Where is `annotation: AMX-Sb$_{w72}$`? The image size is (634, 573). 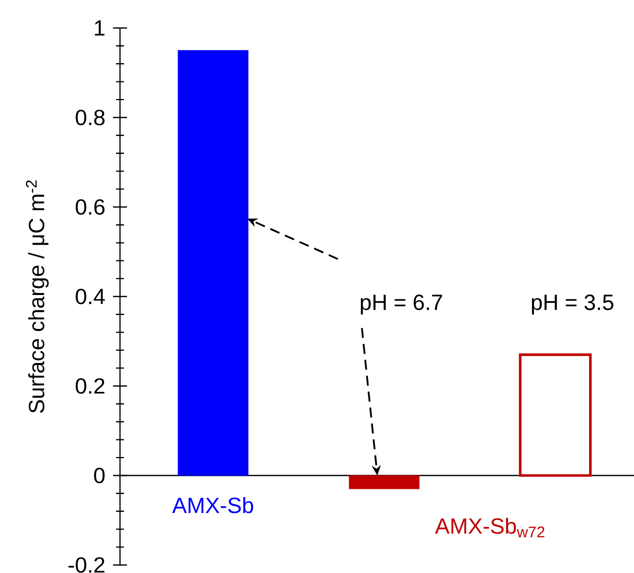
annotation: AMX-Sb$_{w72}$ is located at coordinates (489, 528).